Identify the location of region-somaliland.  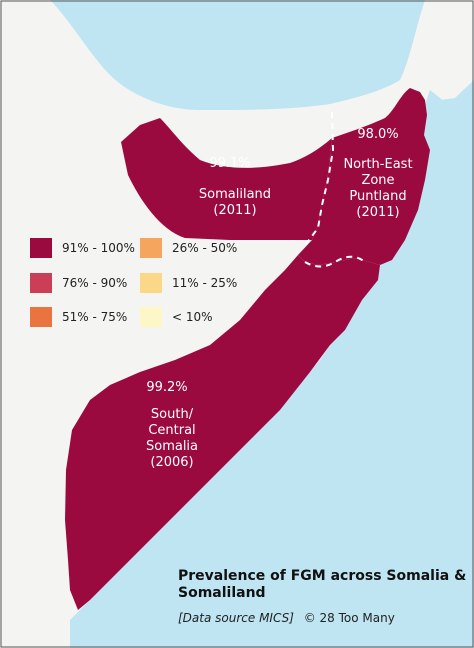
(226, 179).